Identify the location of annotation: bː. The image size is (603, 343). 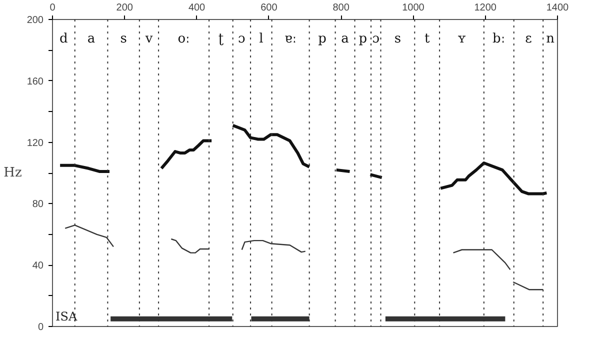
(499, 39).